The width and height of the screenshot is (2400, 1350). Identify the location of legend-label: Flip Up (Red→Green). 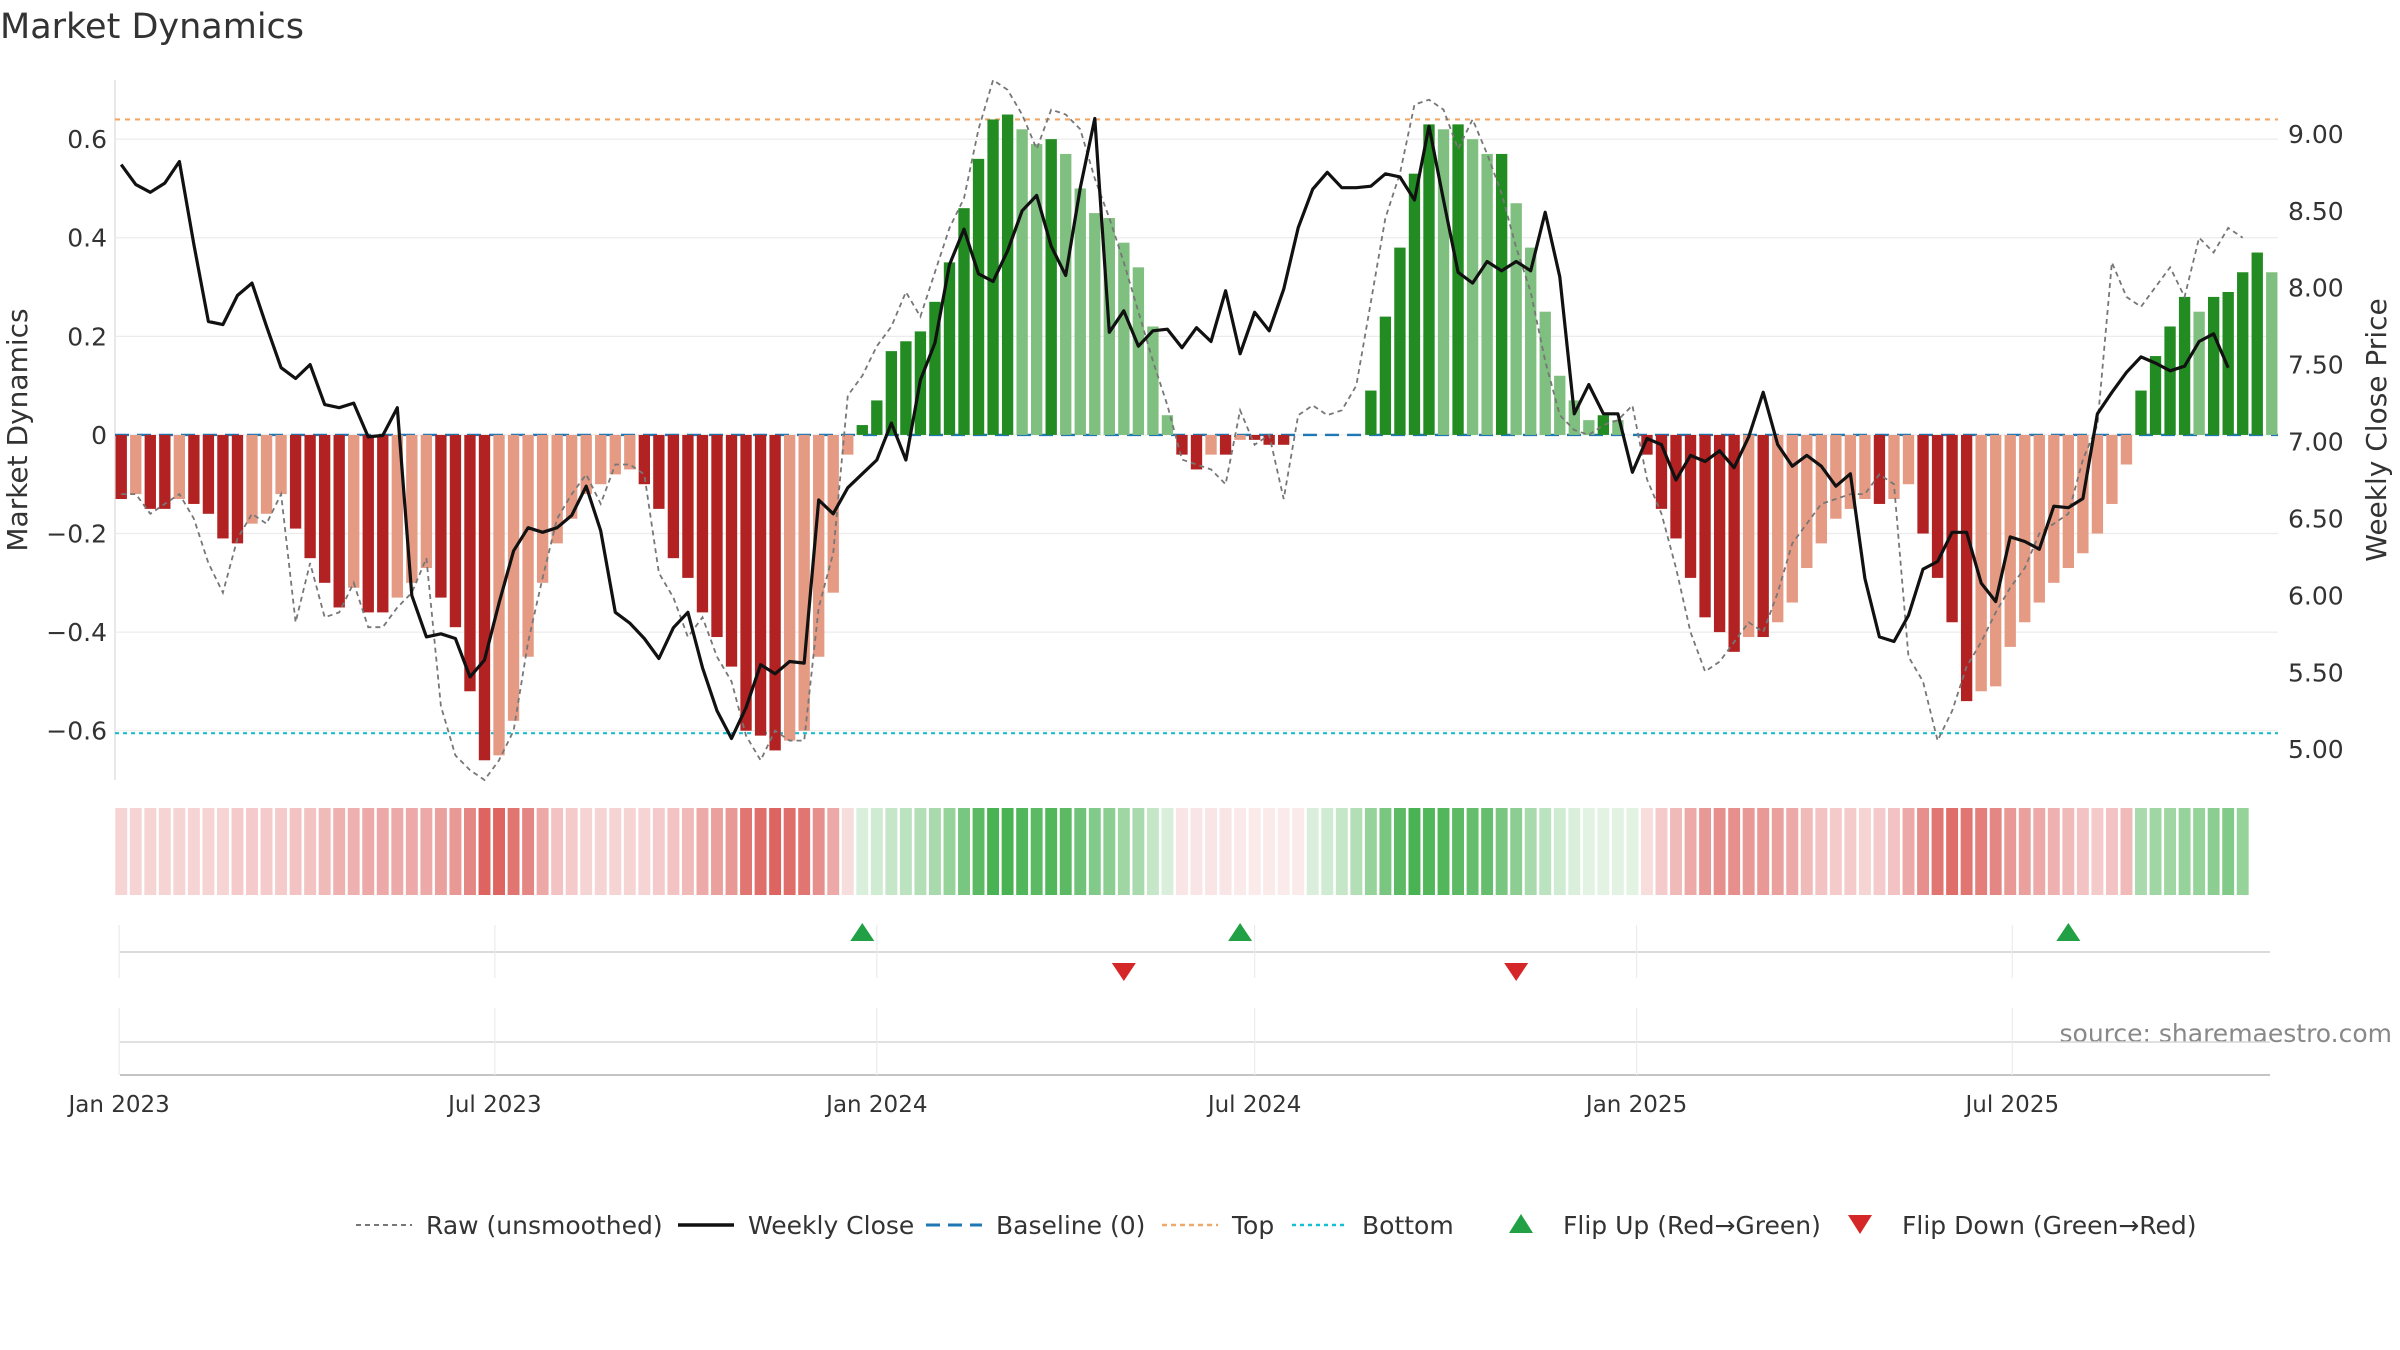
(1692, 1225).